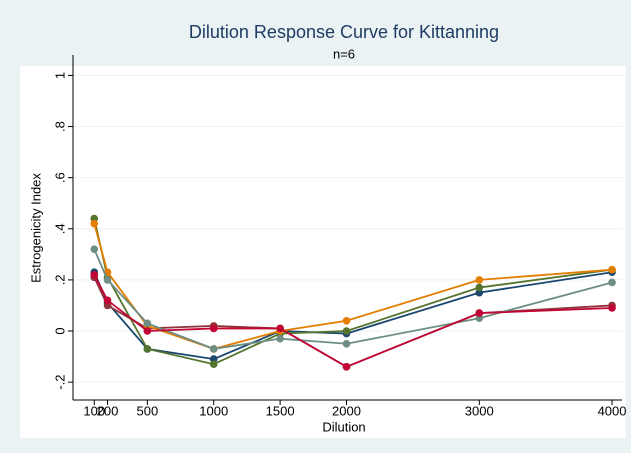 This screenshot has height=453, width=631. Describe the element at coordinates (108, 410) in the screenshot. I see `x-tick-label: 200` at that location.